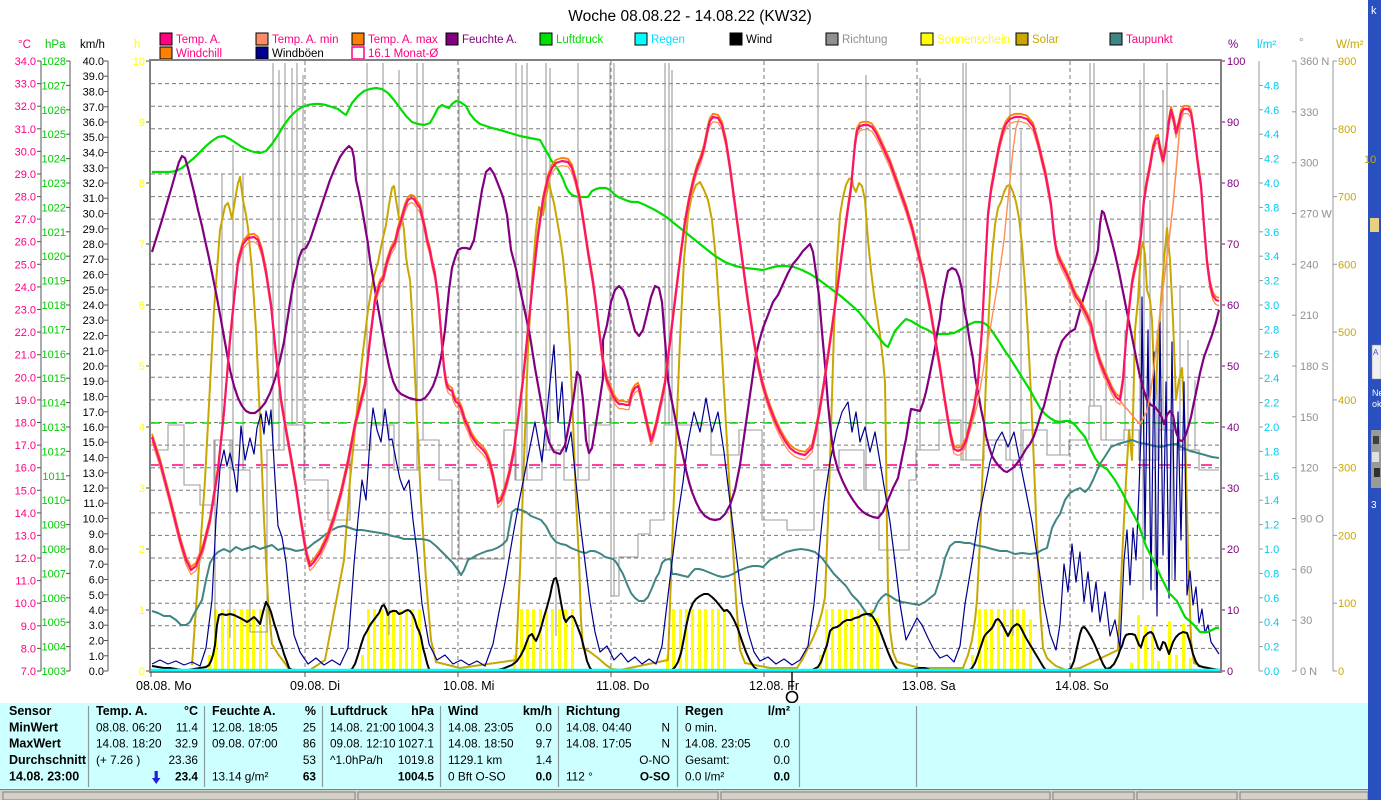 Image resolution: width=1381 pixels, height=800 pixels. Describe the element at coordinates (1347, 62) in the screenshot. I see `svg-text: 900` at that location.